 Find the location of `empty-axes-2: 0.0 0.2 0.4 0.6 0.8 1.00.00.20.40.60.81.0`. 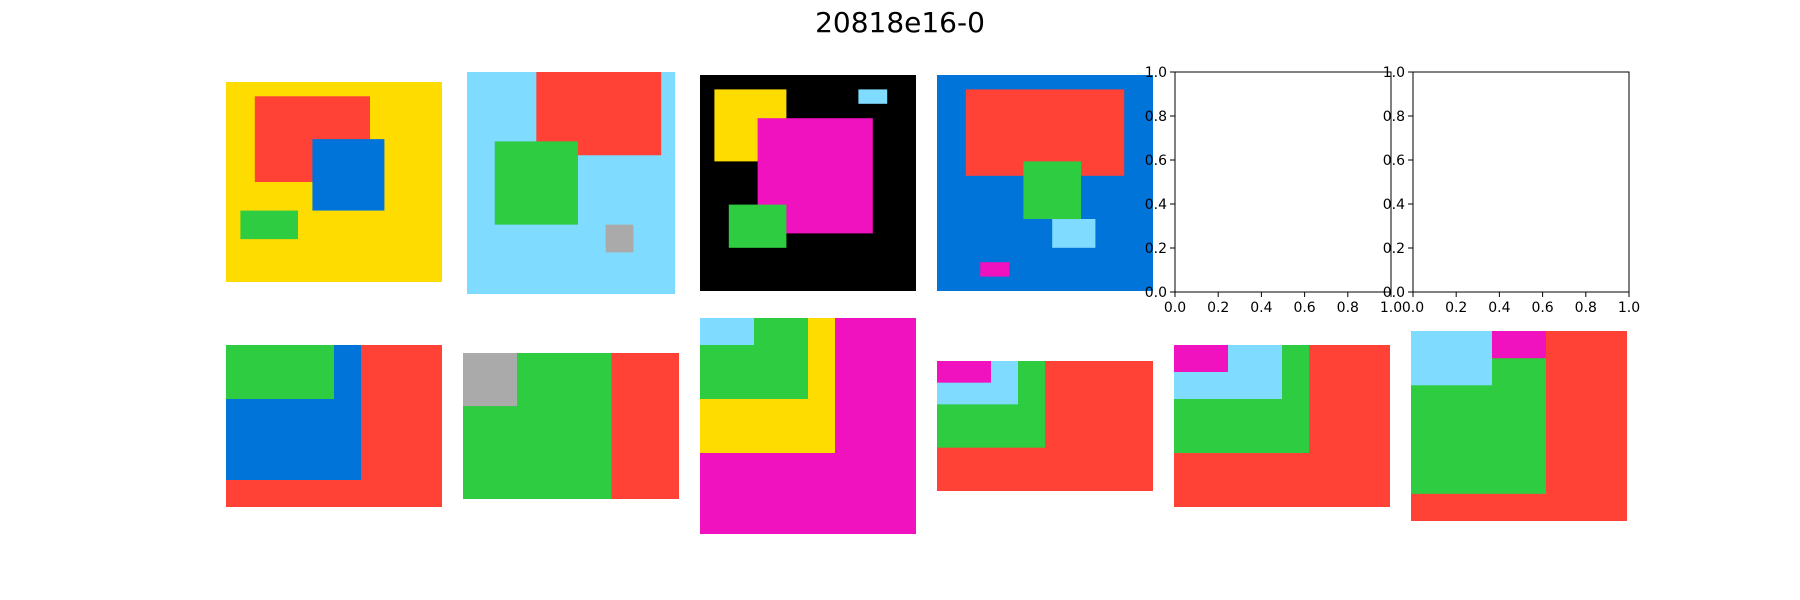

empty-axes-2: 0.0 0.2 0.4 0.6 0.8 1.00.00.20.40.60.81.0 is located at coordinates (1511, 190).